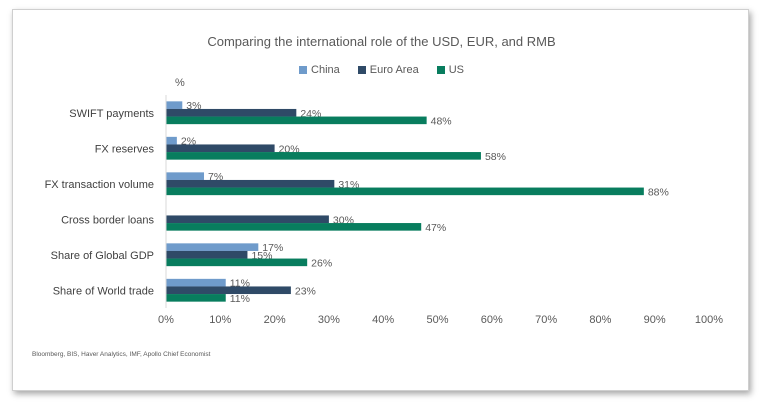  Describe the element at coordinates (658, 192) in the screenshot. I see `data-label-us: 88%` at that location.